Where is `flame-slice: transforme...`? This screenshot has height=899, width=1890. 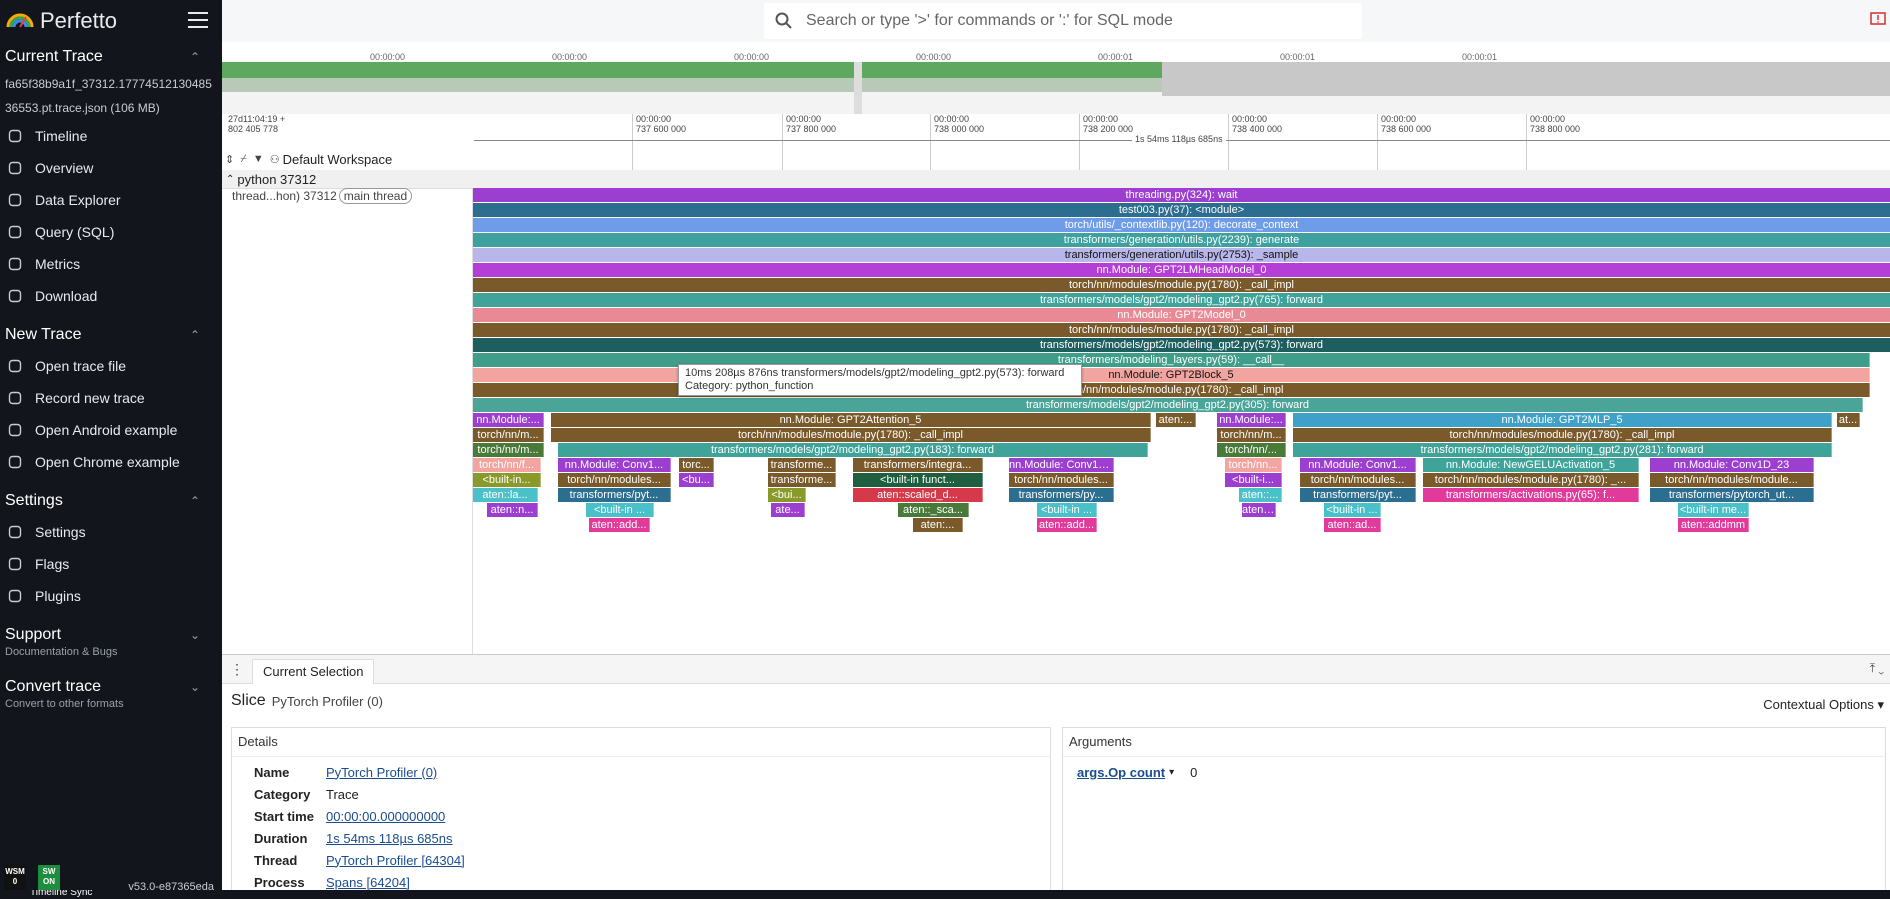
flame-slice: transforme... is located at coordinates (802, 465).